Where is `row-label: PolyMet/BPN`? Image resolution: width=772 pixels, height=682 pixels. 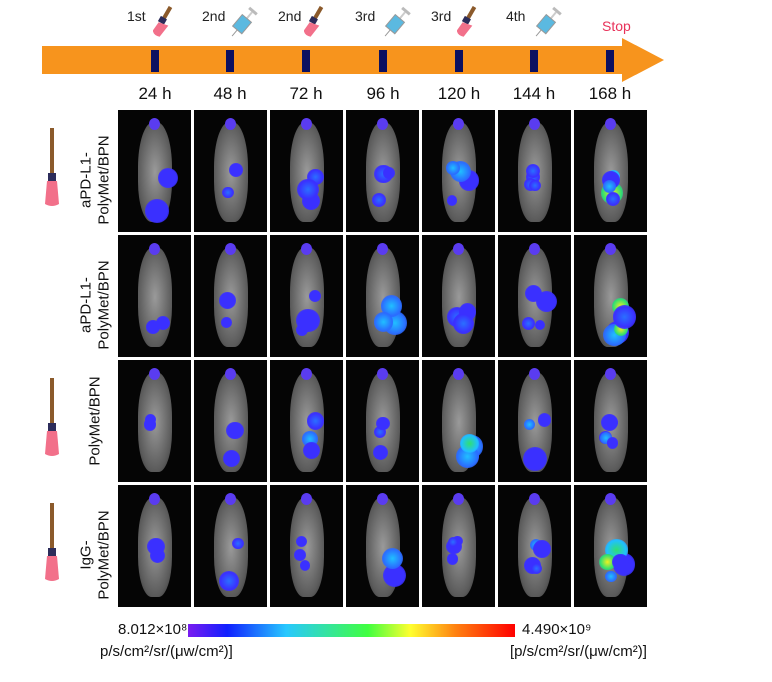
row-label: PolyMet/BPN is located at coordinates (96, 421).